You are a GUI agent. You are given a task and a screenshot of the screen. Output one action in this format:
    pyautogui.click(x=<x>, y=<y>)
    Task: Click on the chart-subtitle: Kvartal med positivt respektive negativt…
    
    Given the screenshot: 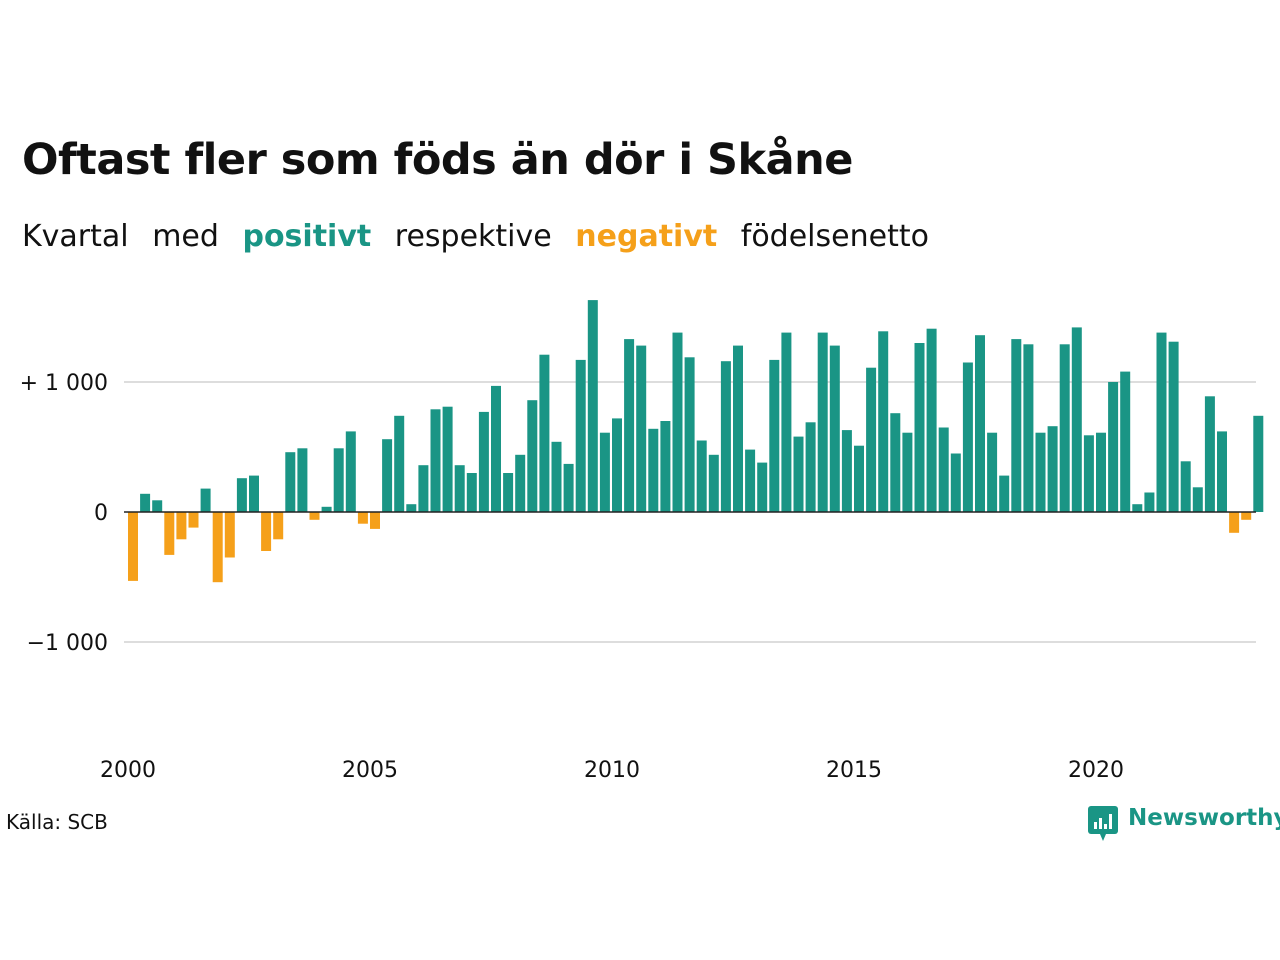 What is the action you would take?
    pyautogui.click(x=482, y=237)
    